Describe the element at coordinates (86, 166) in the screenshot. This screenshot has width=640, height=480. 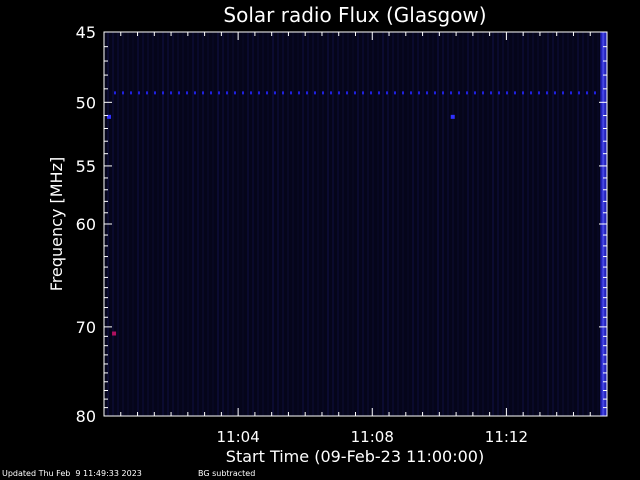
I see `y-tick-label: 55` at that location.